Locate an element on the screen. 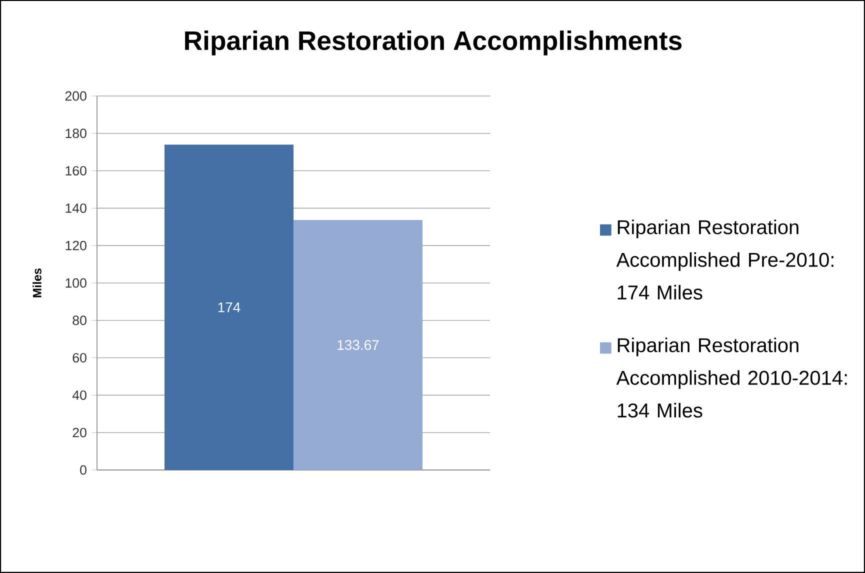 This screenshot has width=865, height=573. y-tick-label: 0 is located at coordinates (83, 470).